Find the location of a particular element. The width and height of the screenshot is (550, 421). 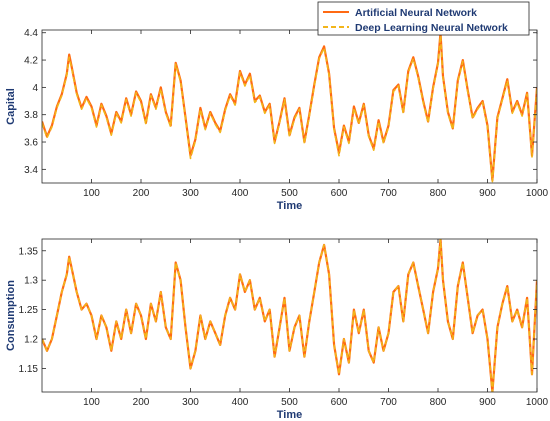

capital-x-tick-label: 700 is located at coordinates (388, 193).